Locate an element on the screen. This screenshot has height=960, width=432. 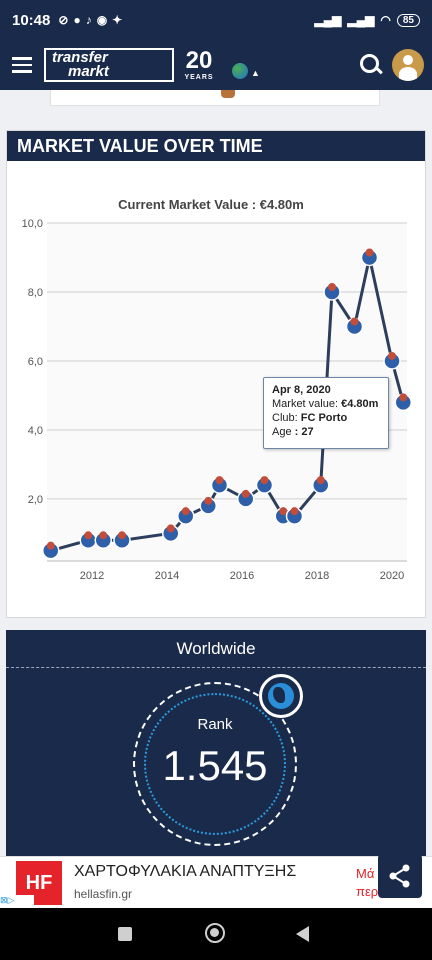
y-tick-label: 2,0 is located at coordinates (35, 500).